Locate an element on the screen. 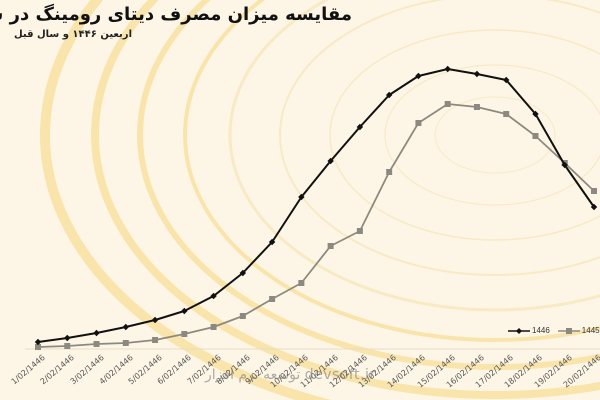 The height and width of the screenshot is (400, 600). legend-label-1445: 1445 is located at coordinates (590, 330).